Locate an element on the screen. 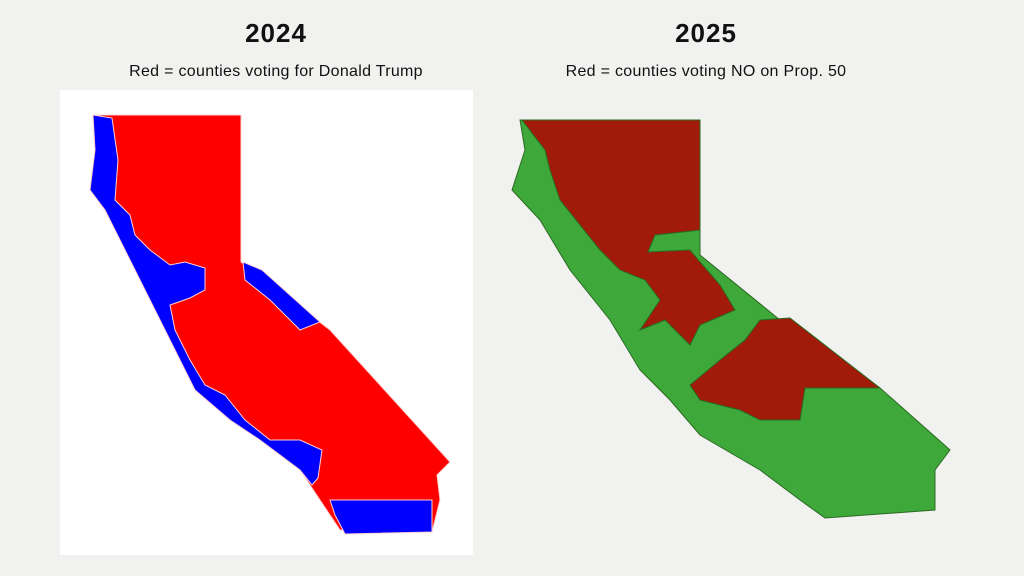 The width and height of the screenshot is (1024, 576). panel-year: 2025 is located at coordinates (706, 33).